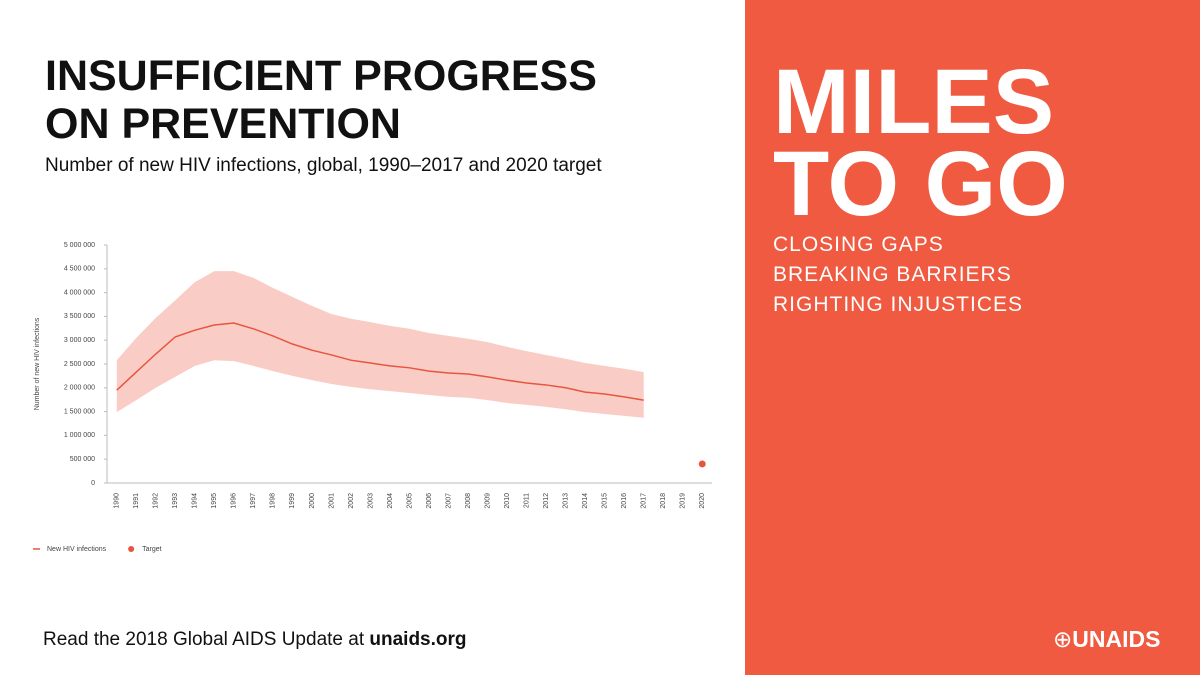 The width and height of the screenshot is (1200, 675). Describe the element at coordinates (370, 501) in the screenshot. I see `x-tick-label: 2003` at that location.